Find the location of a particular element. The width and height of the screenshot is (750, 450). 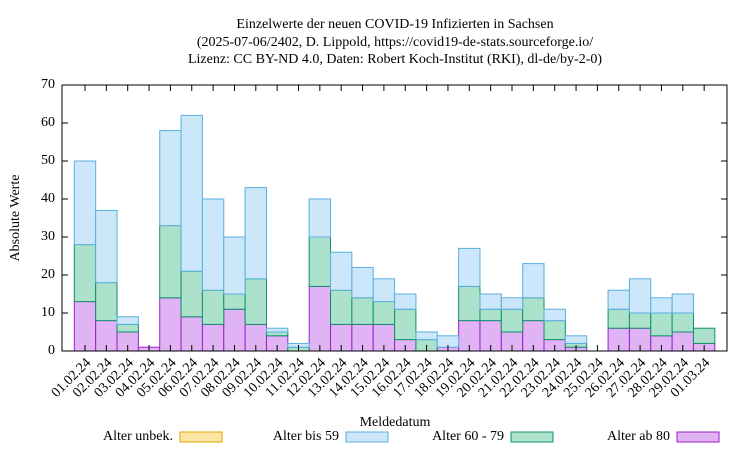

y-tick-label: 0 is located at coordinates (51, 350).